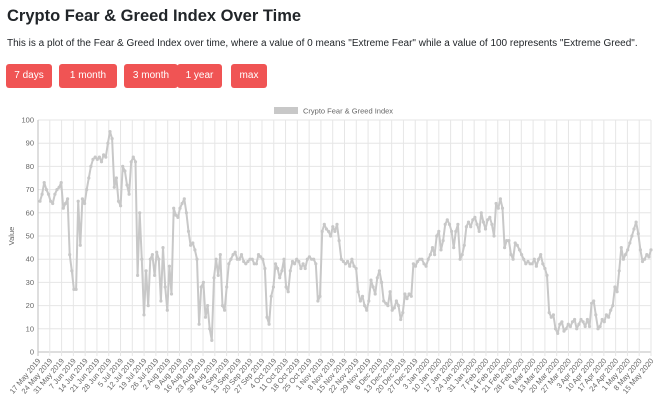 This screenshot has width=657, height=403. I want to click on range-button-1-month: 1 month, so click(88, 76).